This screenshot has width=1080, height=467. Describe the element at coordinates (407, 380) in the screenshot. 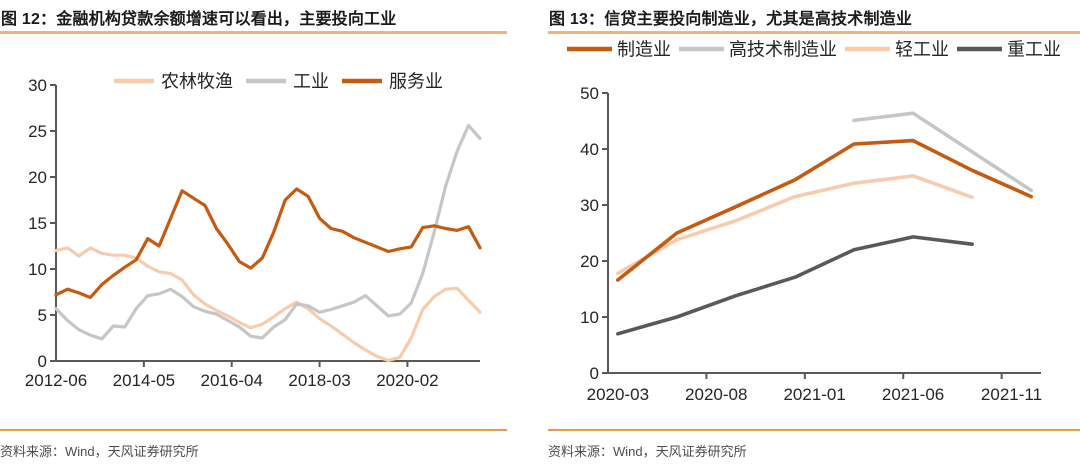

I see `x-tick-label: 2020-02` at that location.